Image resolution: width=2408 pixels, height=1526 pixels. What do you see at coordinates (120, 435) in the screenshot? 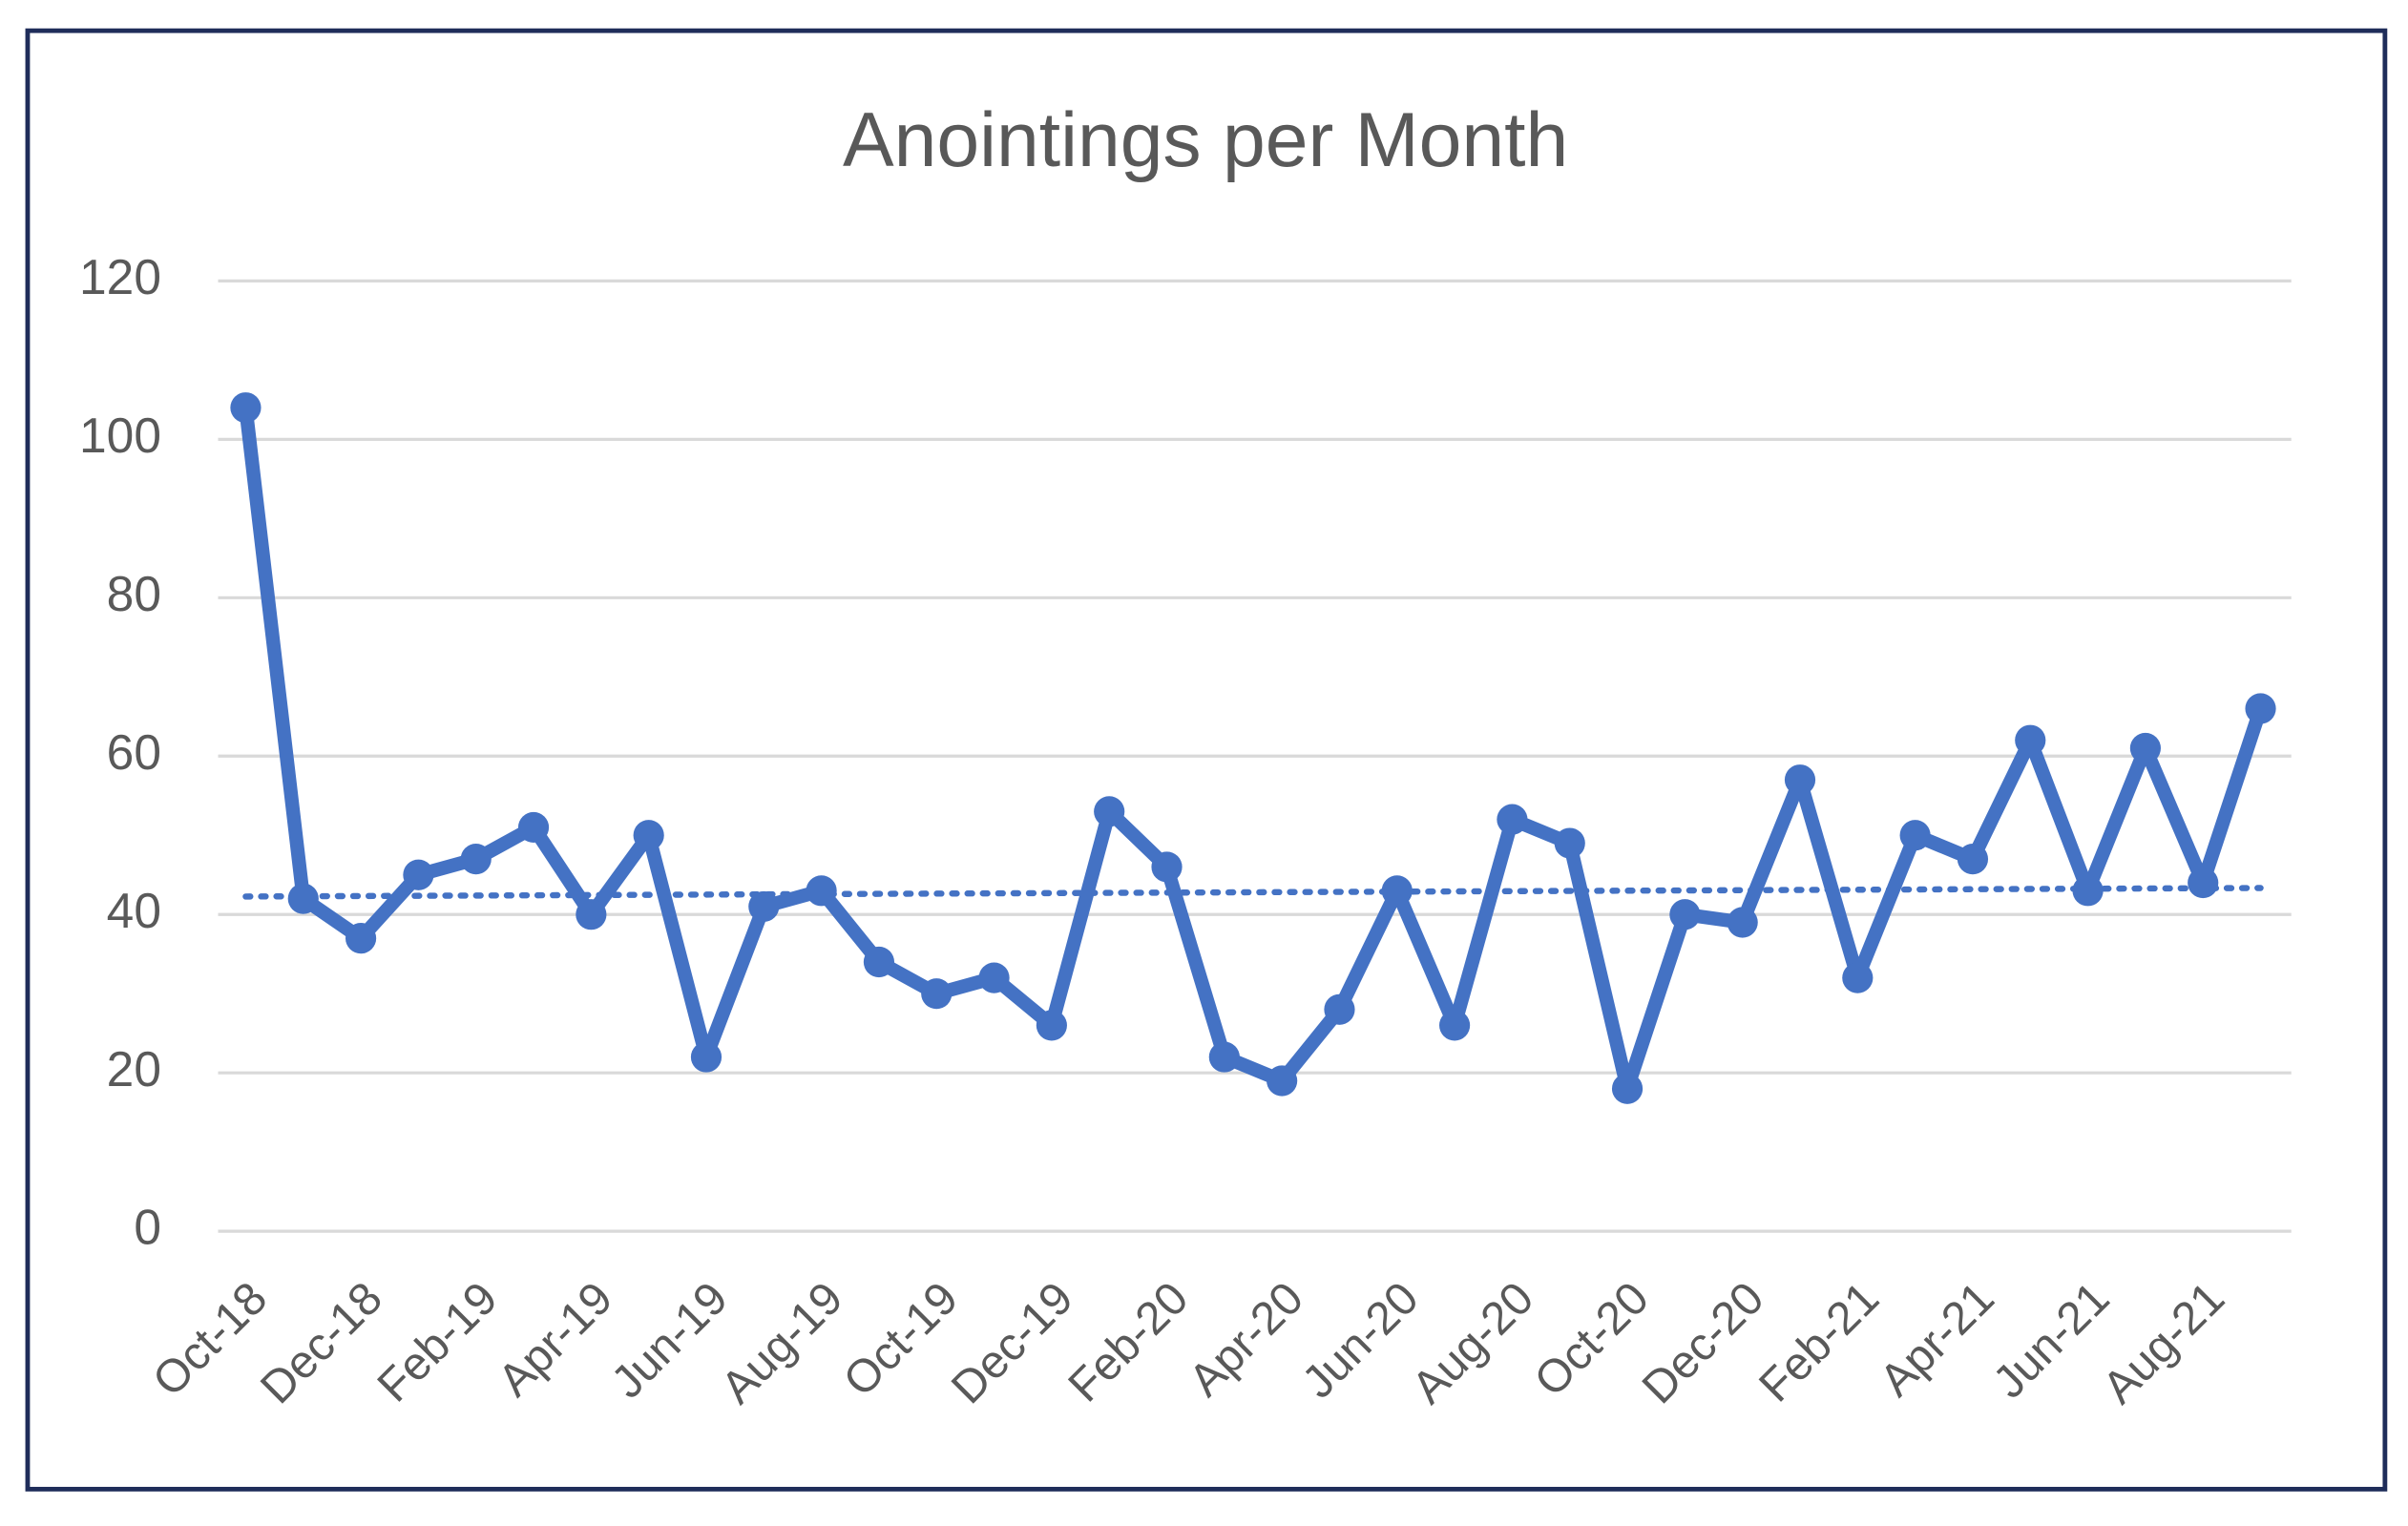
I see `y-tick-label: 100` at bounding box center [120, 435].